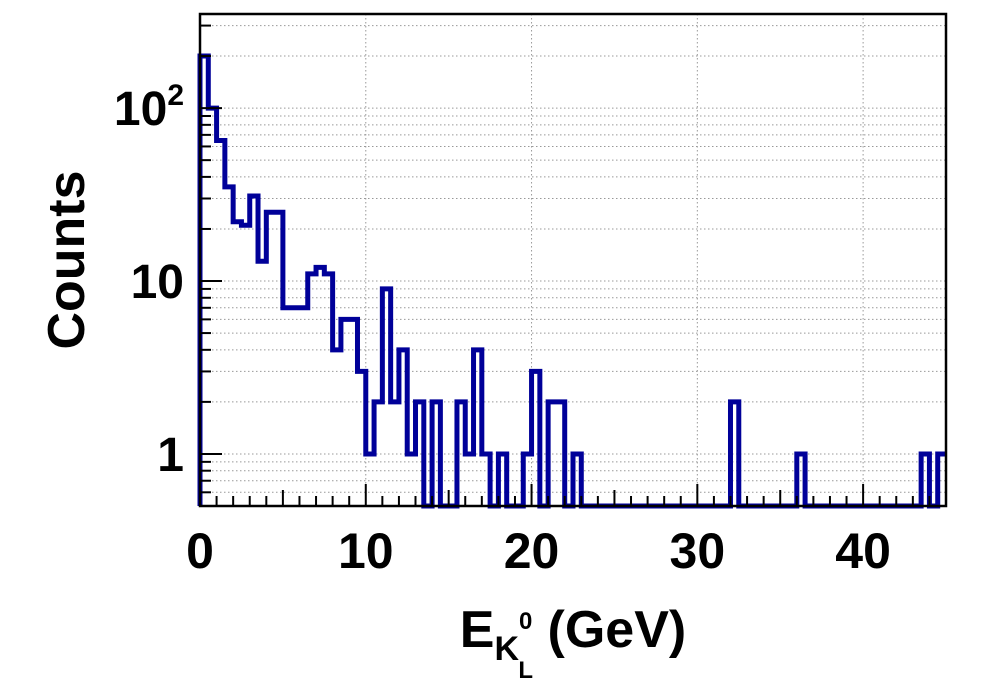 The image size is (996, 688). What do you see at coordinates (140, 109) in the screenshot?
I see `y-tick-label-base: 10` at bounding box center [140, 109].